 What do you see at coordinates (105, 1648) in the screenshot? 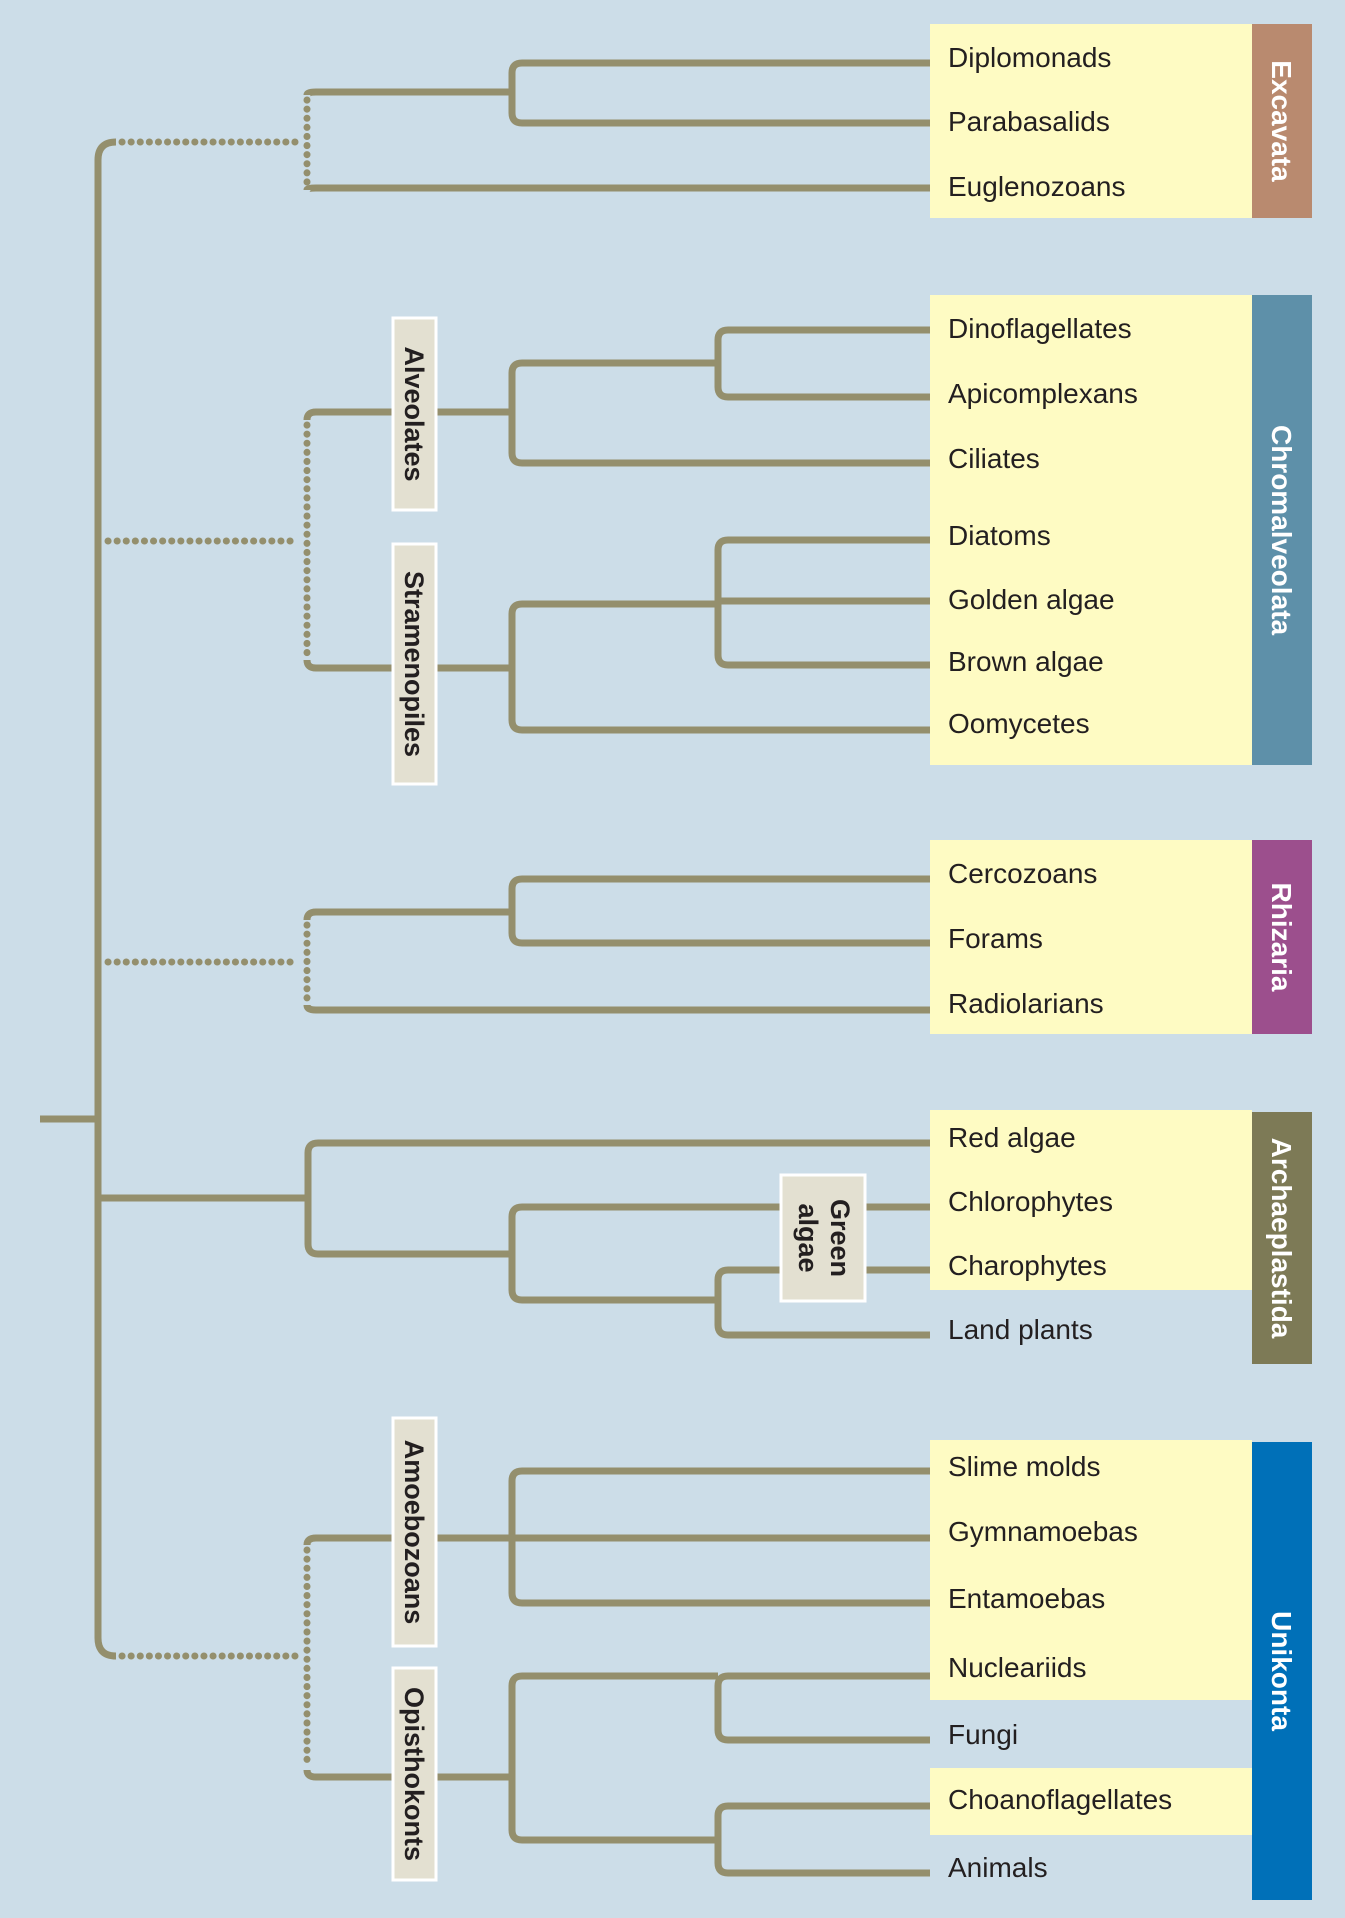
I see `root-bottom-curve` at bounding box center [105, 1648].